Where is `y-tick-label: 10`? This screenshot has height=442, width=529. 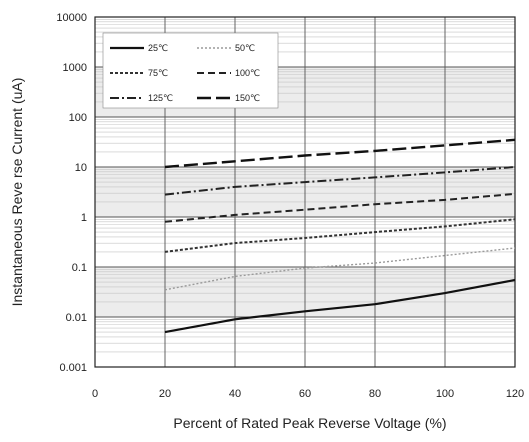
y-tick-label: 10 is located at coordinates (81, 168).